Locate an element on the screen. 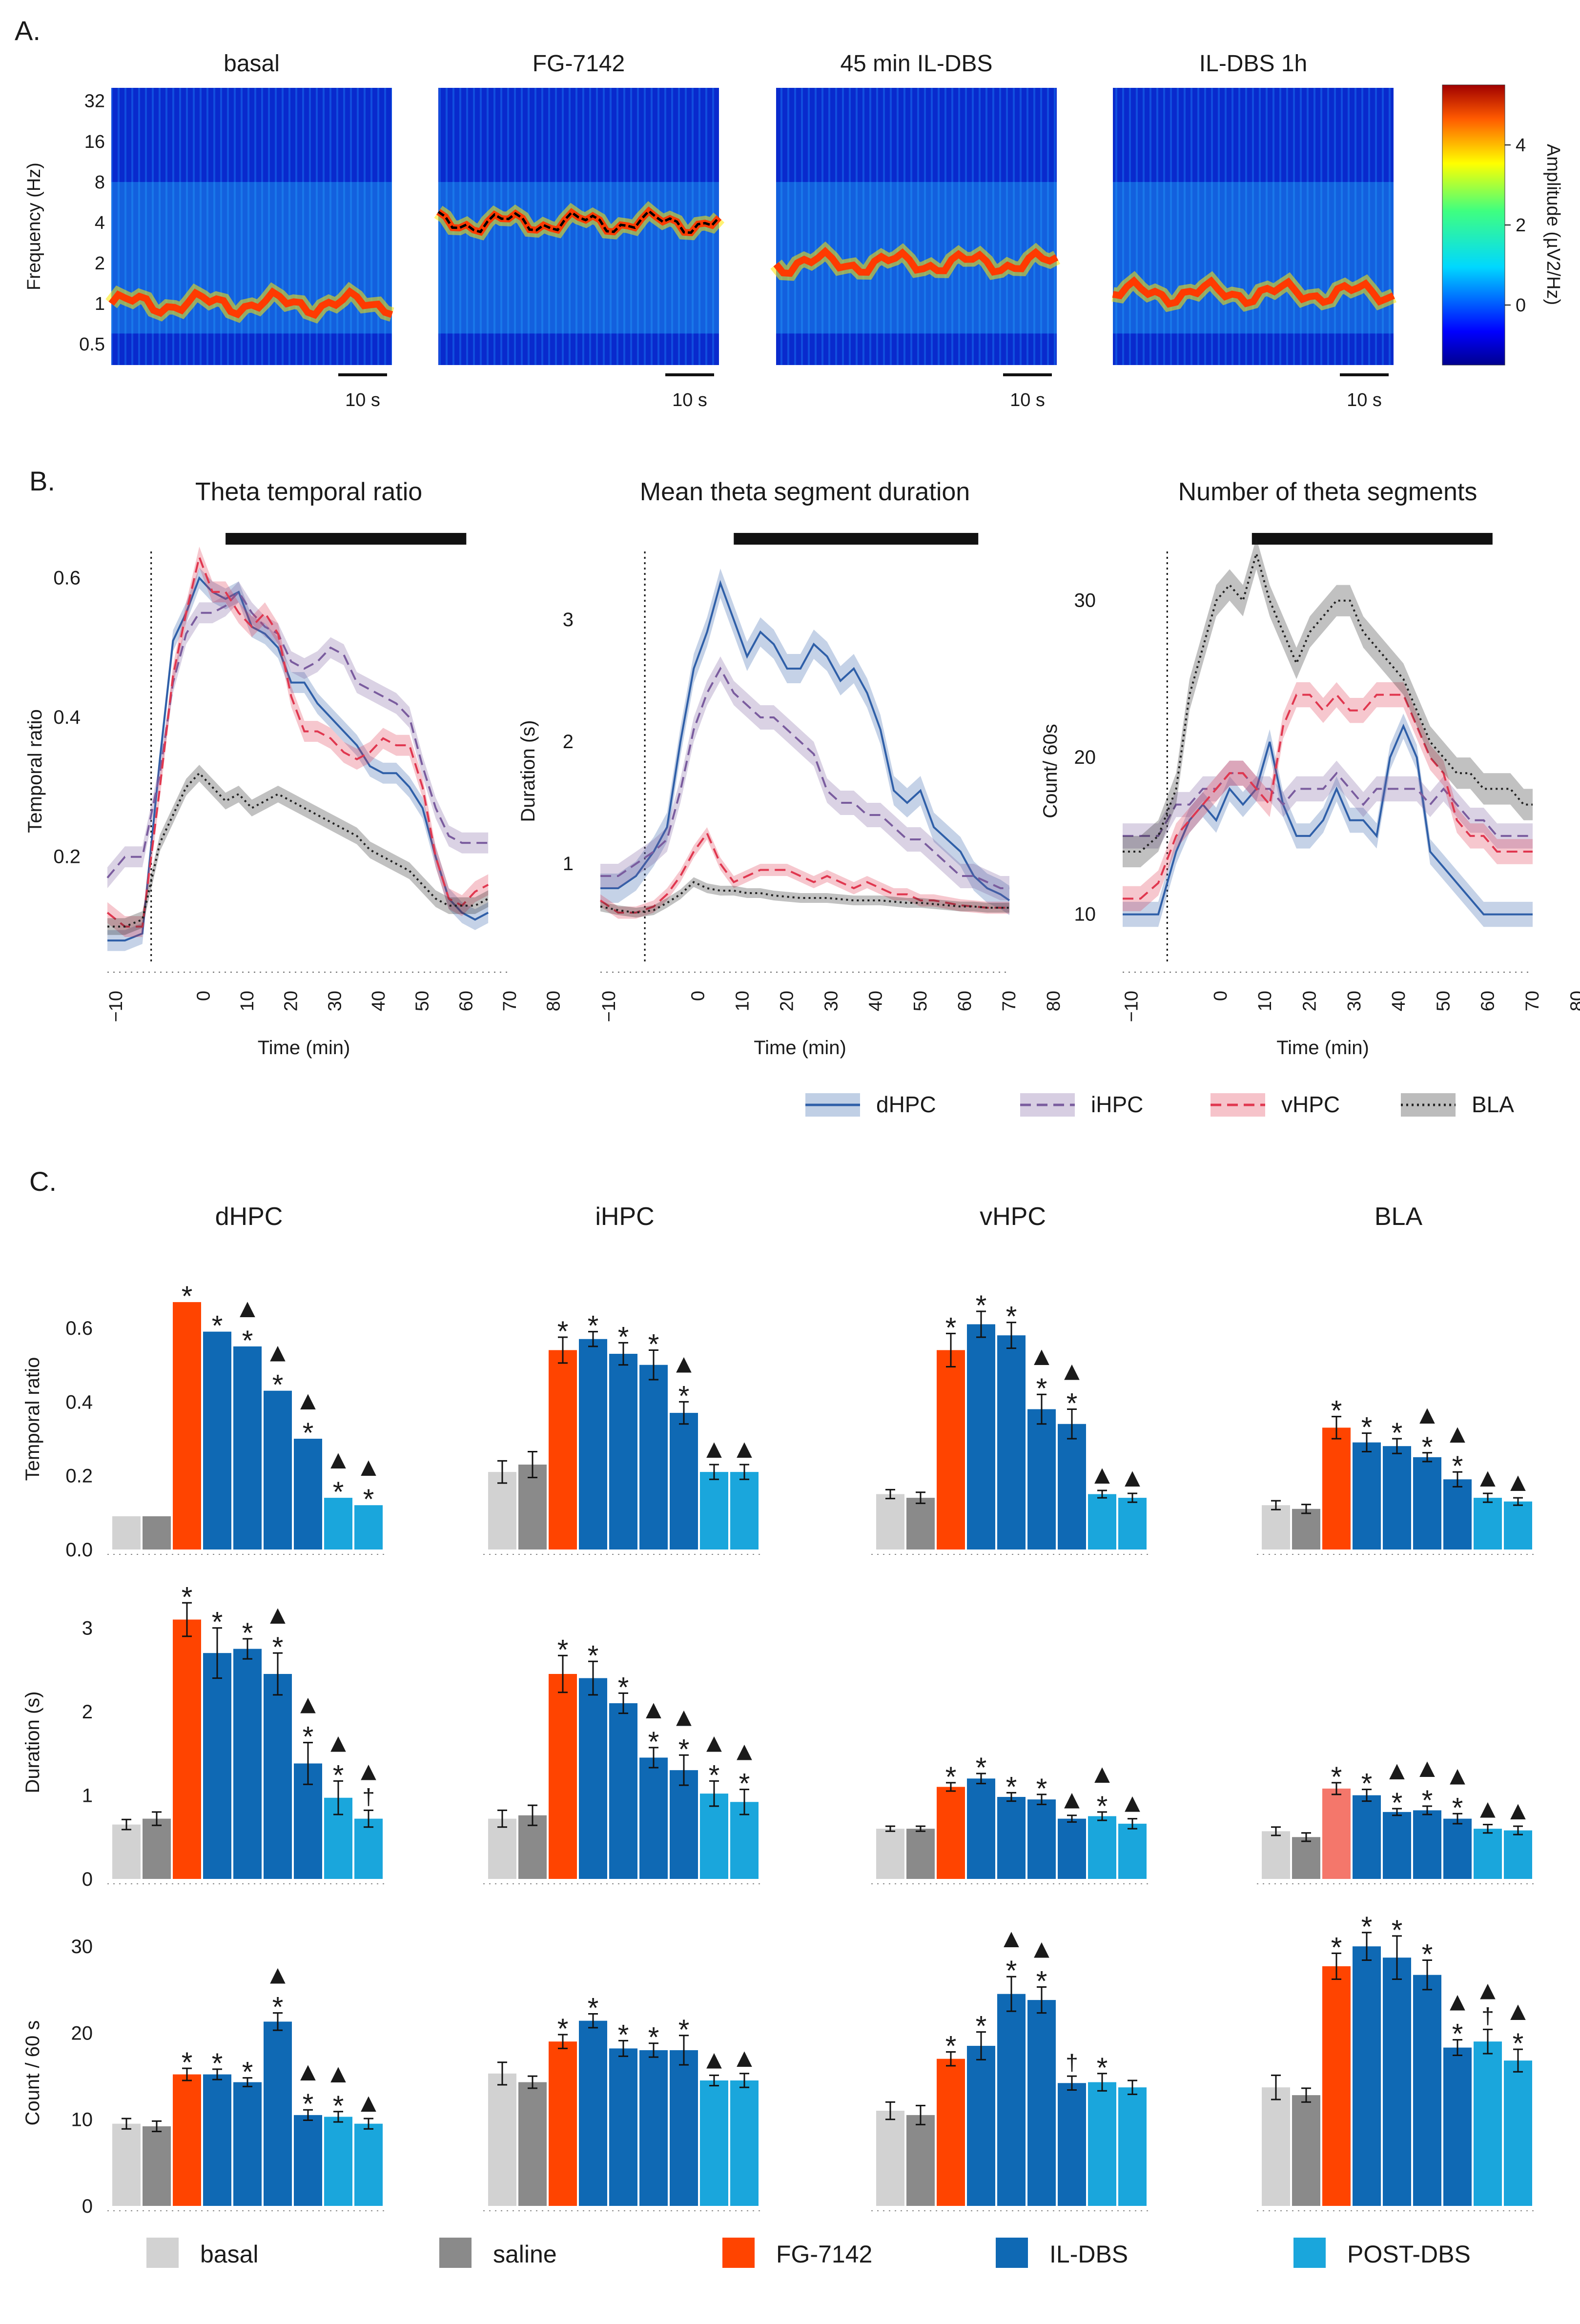  freq-tick-label: 32 is located at coordinates (94, 101).